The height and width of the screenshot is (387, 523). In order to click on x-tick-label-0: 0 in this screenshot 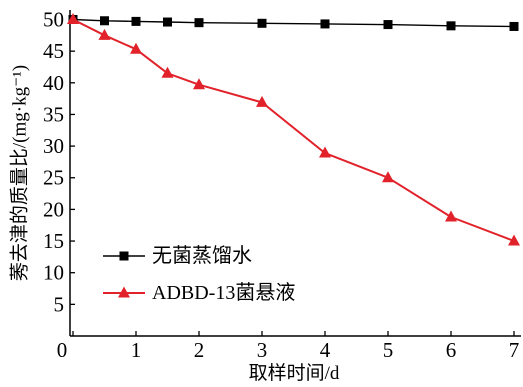, I will do `click(62, 350)`.